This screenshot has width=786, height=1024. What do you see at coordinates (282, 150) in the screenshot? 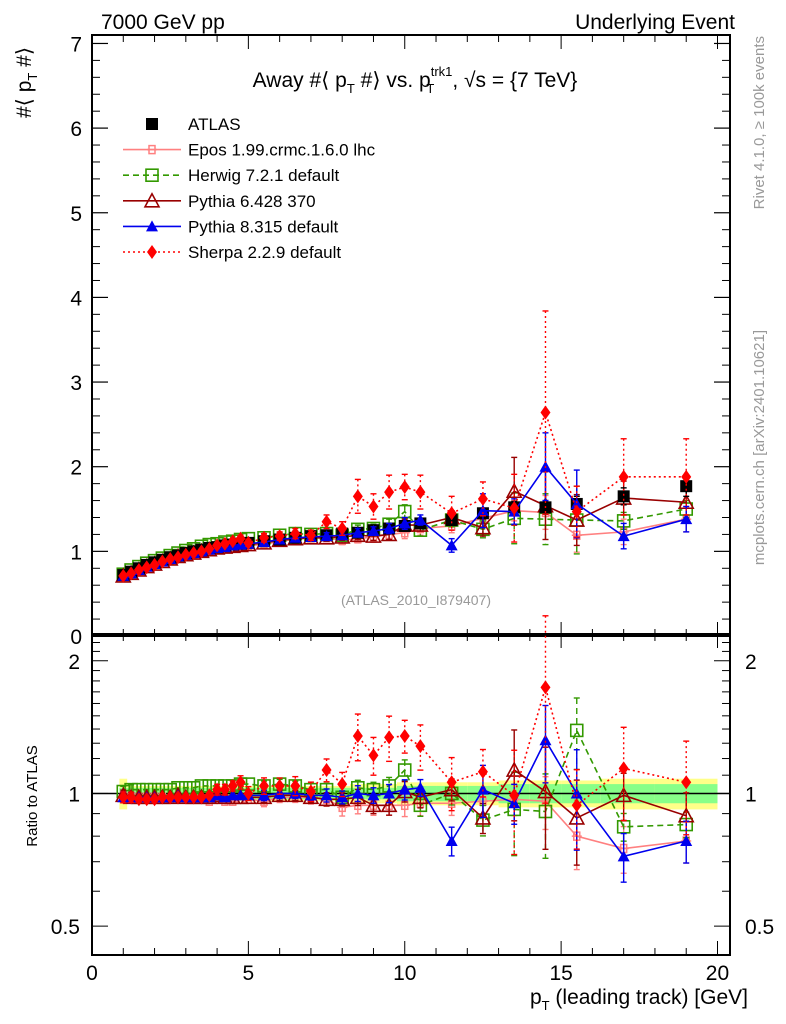
I see `legend-label: Epos 1.99.crmc.1.6.0 lhc` at bounding box center [282, 150].